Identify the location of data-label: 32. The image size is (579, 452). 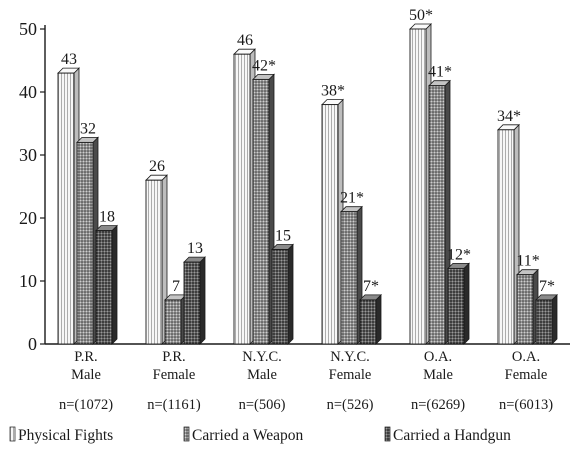
(88, 128).